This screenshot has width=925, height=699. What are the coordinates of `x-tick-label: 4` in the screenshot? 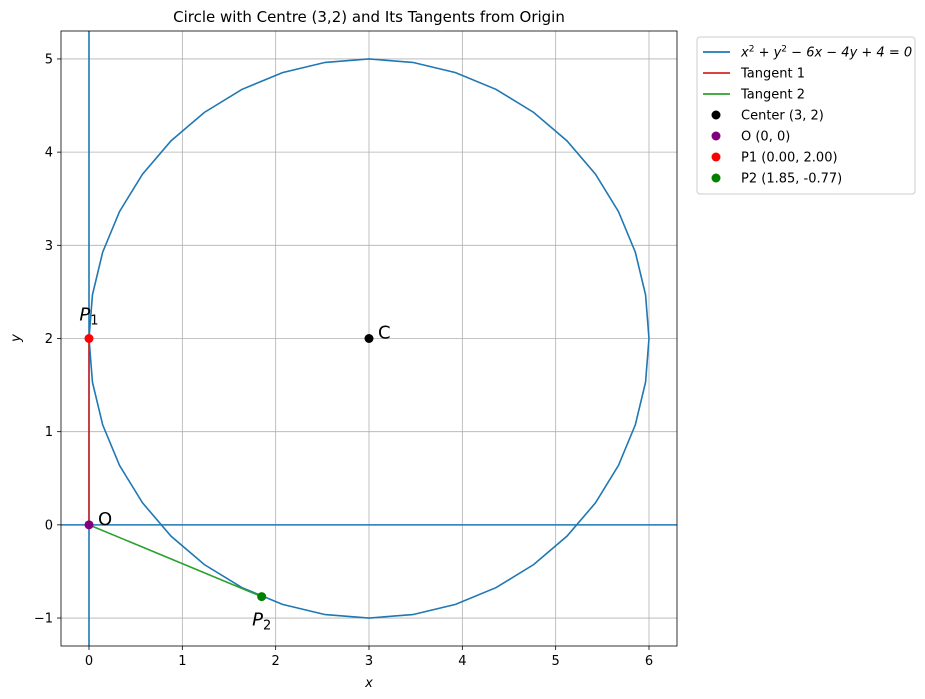 It's located at (462, 661).